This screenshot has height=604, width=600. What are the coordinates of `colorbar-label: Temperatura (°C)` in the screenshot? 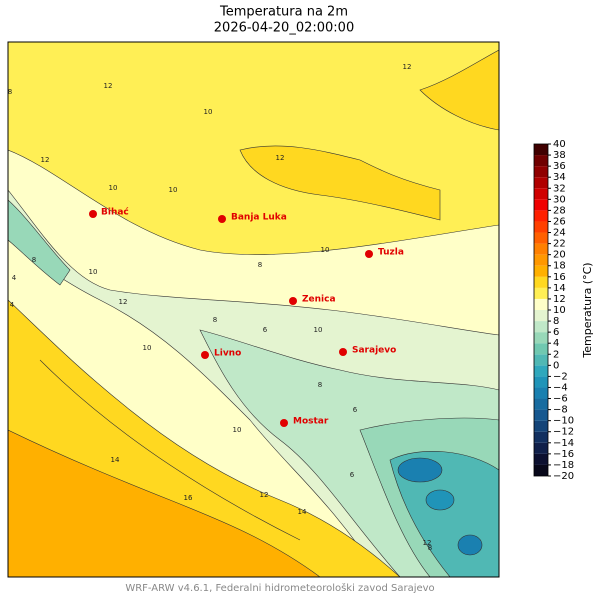 It's located at (587, 310).